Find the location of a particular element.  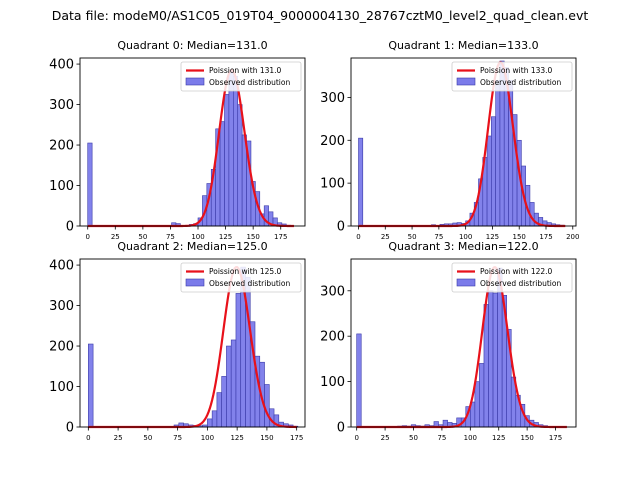

x-tick-label: 200 is located at coordinates (572, 237).